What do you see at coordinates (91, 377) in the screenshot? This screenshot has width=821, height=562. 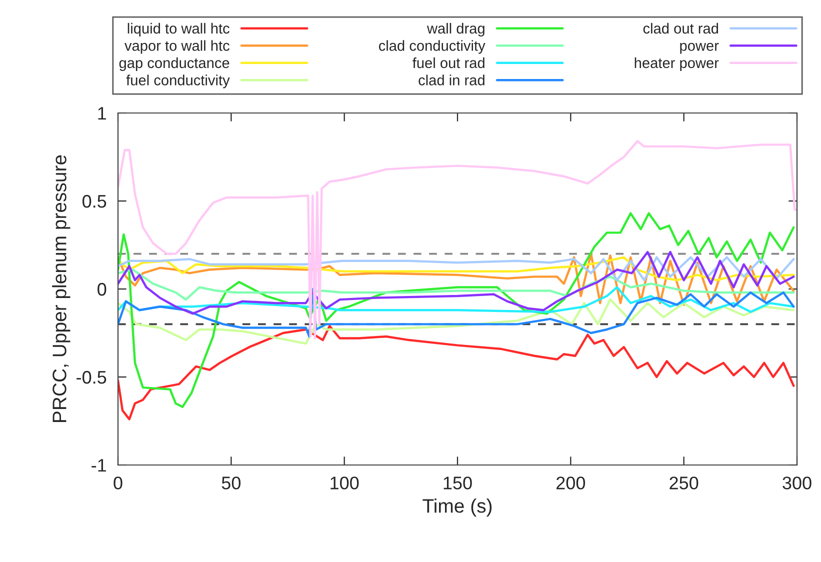 I see `y-tick-label: -0.5` at bounding box center [91, 377].